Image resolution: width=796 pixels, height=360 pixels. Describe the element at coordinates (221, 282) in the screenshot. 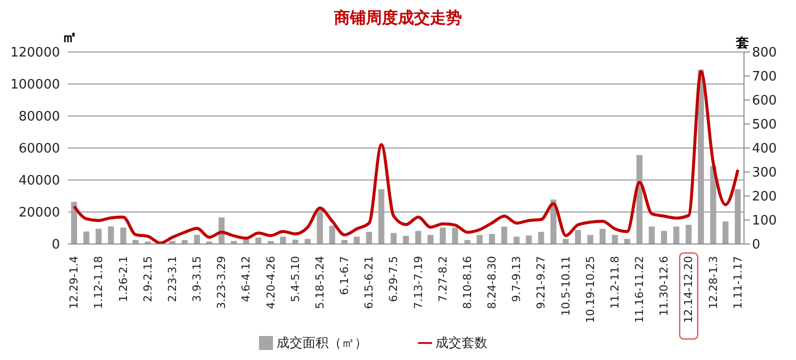

I see `x-tick-label: 3.23-3.29` at that location.